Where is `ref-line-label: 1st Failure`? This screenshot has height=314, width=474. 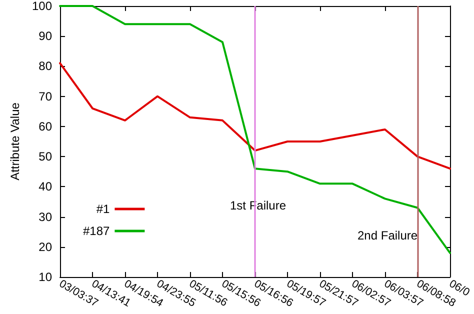
ref-line-label: 1st Failure is located at coordinates (258, 205).